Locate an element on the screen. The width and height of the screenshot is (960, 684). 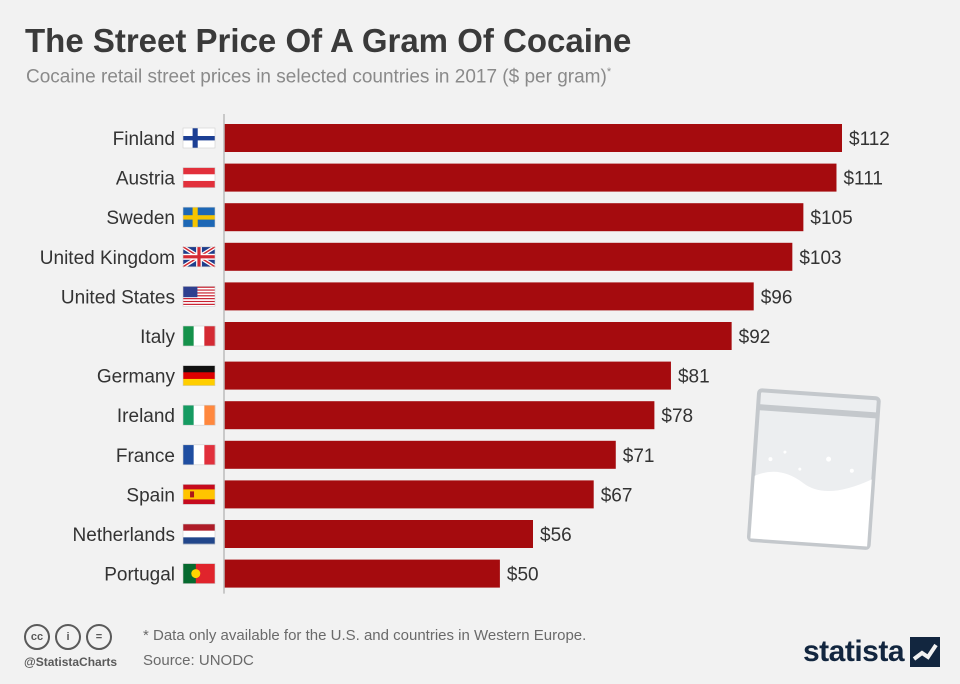
value-label: $56 is located at coordinates (556, 535).